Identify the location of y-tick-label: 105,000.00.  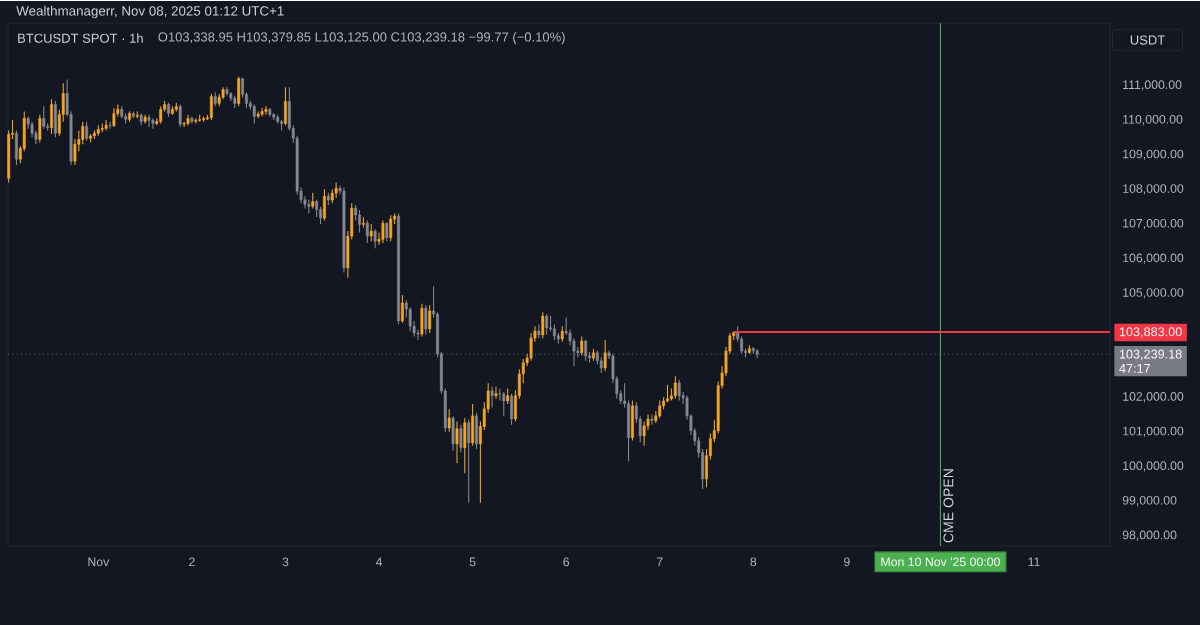
(1153, 293).